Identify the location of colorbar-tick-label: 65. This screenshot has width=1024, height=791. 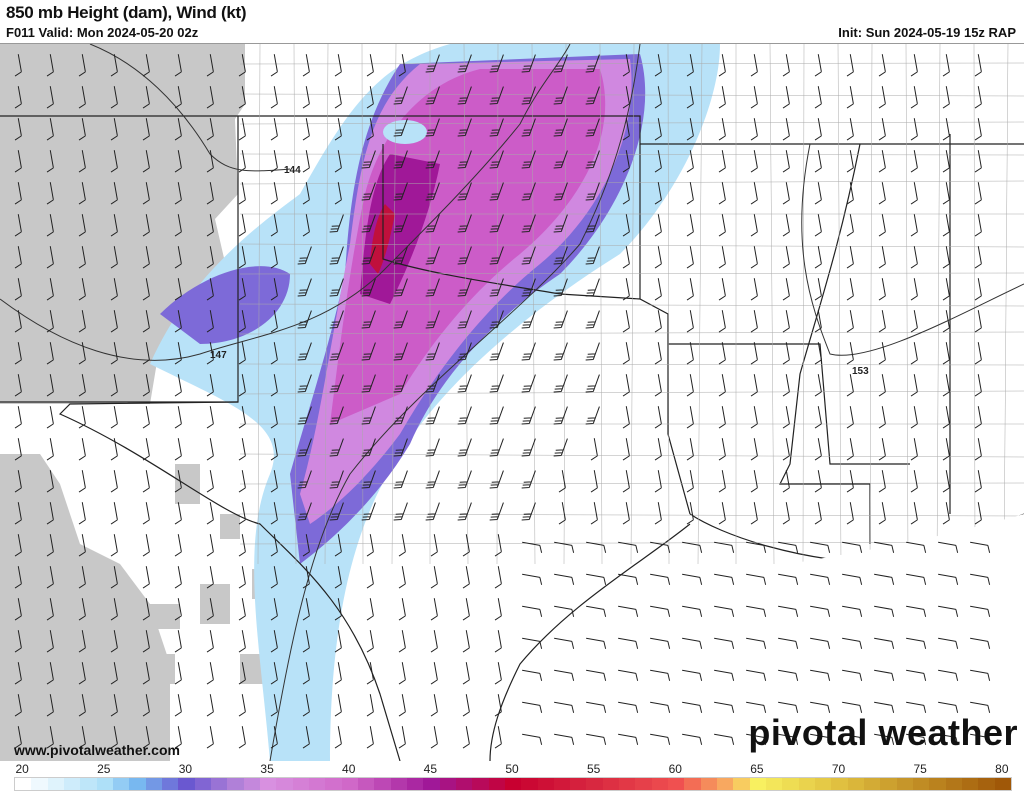
(757, 769).